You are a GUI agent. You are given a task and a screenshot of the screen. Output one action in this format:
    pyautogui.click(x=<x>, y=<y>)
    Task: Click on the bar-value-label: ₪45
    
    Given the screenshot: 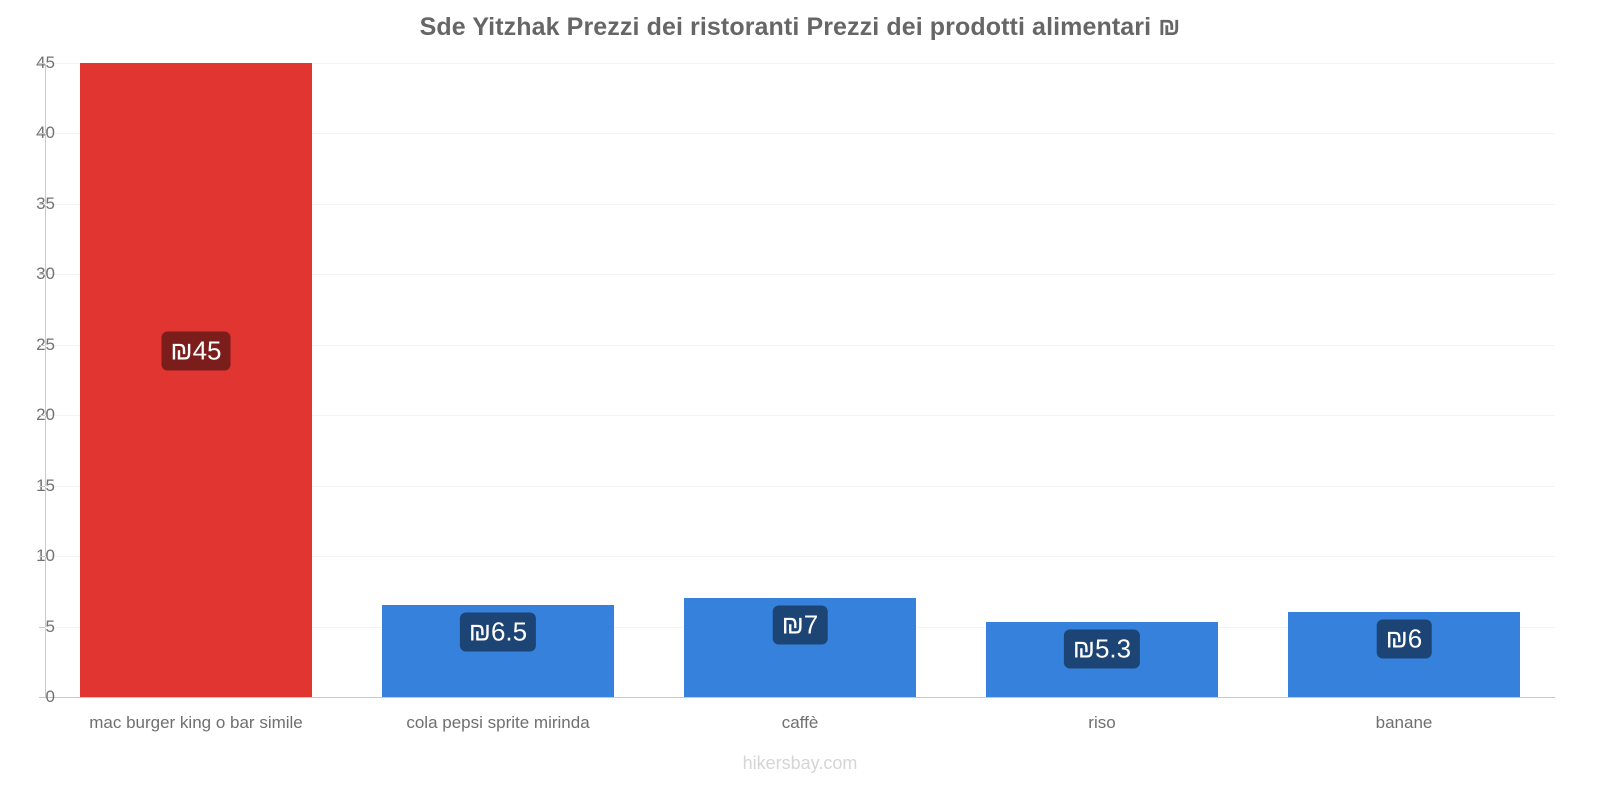 What is the action you would take?
    pyautogui.click(x=196, y=351)
    